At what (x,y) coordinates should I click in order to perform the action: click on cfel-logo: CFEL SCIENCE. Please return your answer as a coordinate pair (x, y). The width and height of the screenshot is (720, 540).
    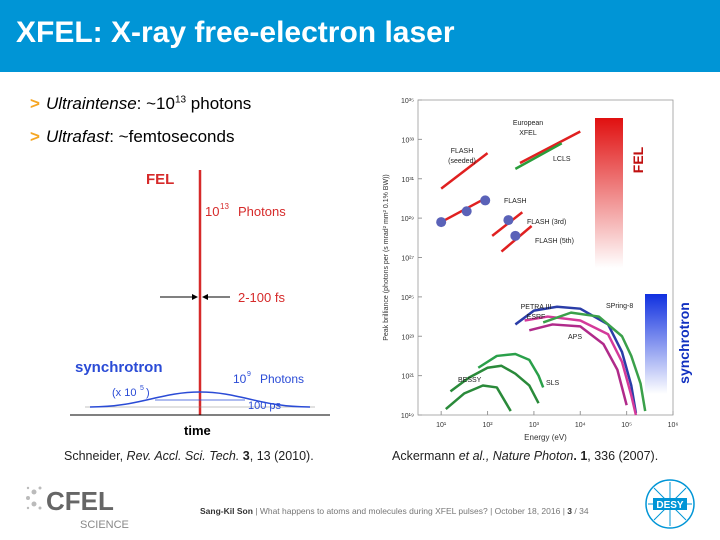
    Looking at the image, I should click on (77, 508).